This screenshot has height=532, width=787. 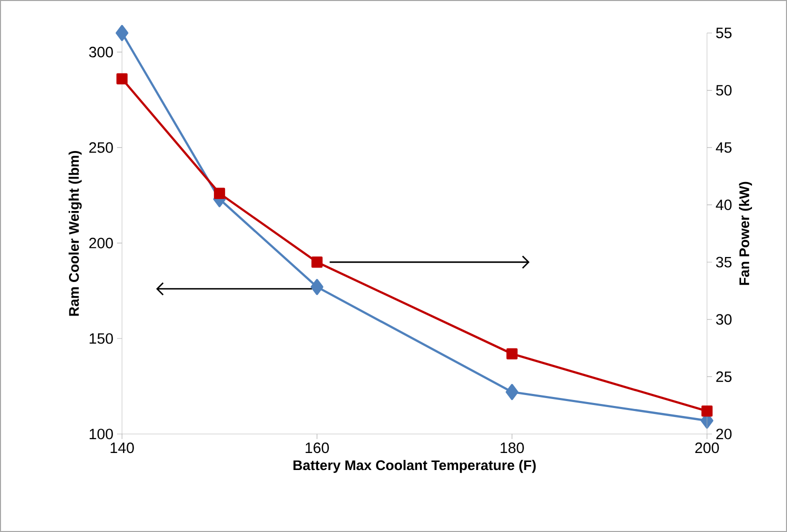 I want to click on y2-tick-label: 35, so click(x=724, y=262).